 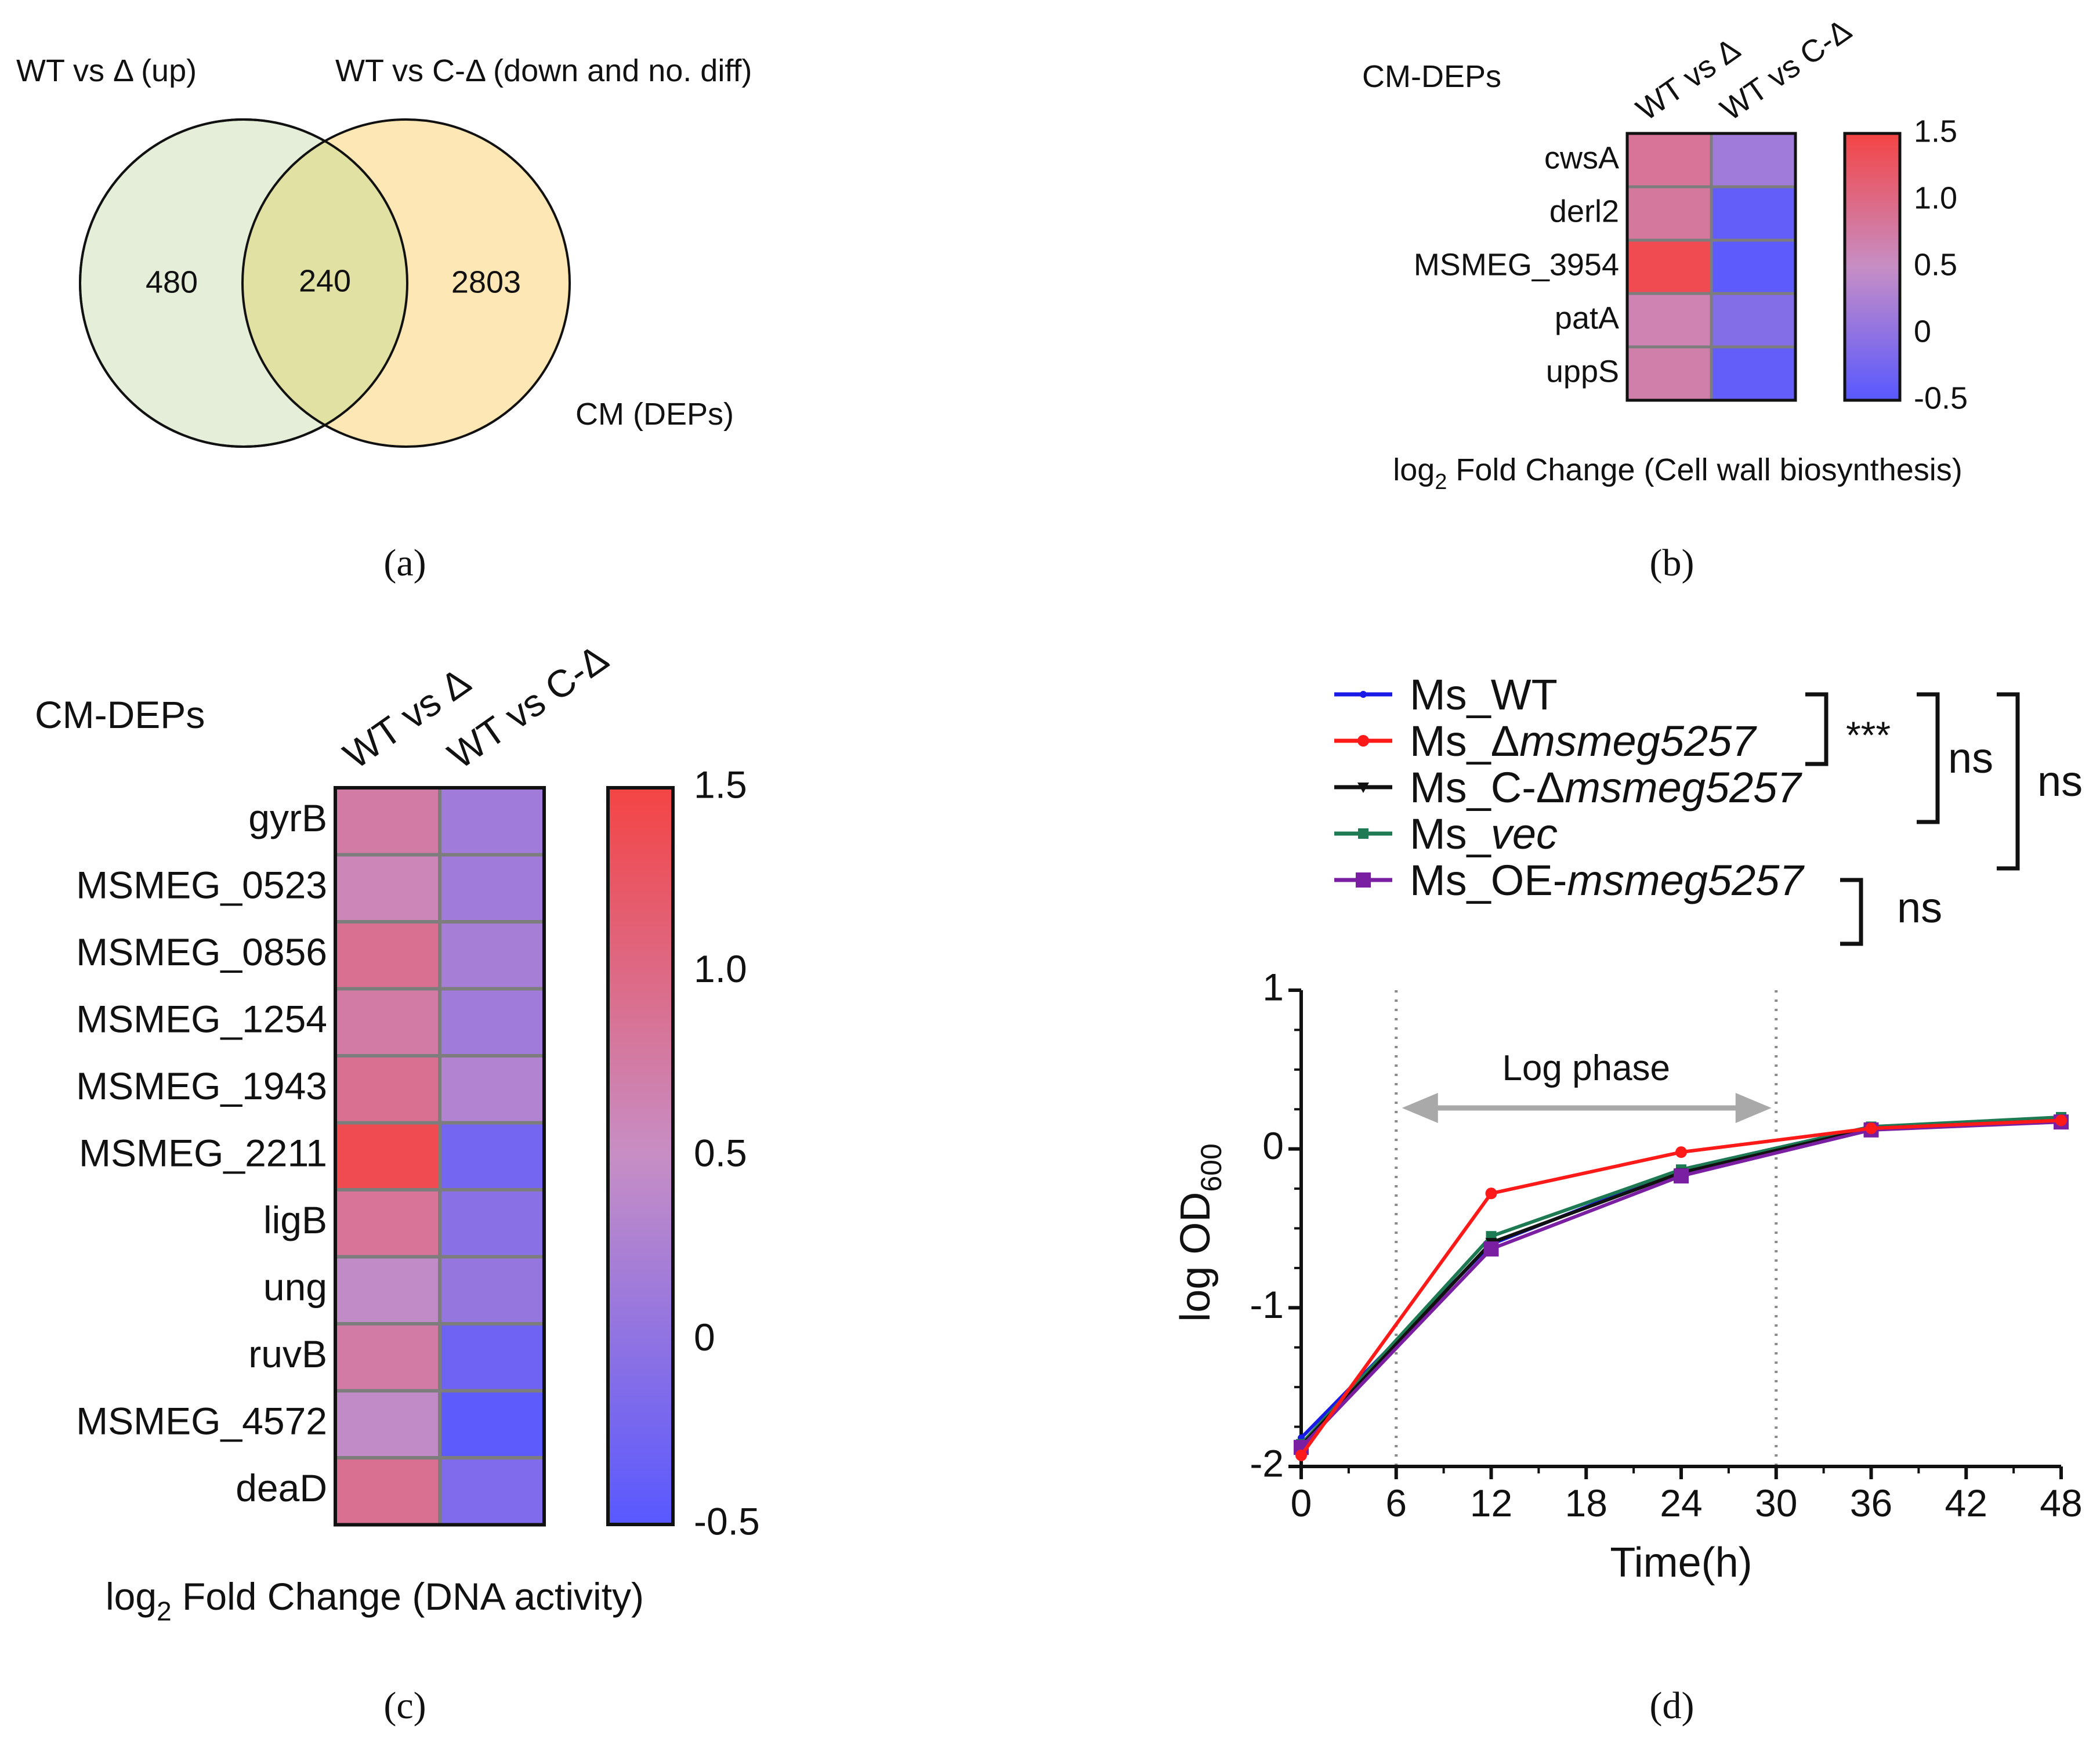 What do you see at coordinates (1267, 1305) in the screenshot?
I see `y-tick-label: -1` at bounding box center [1267, 1305].